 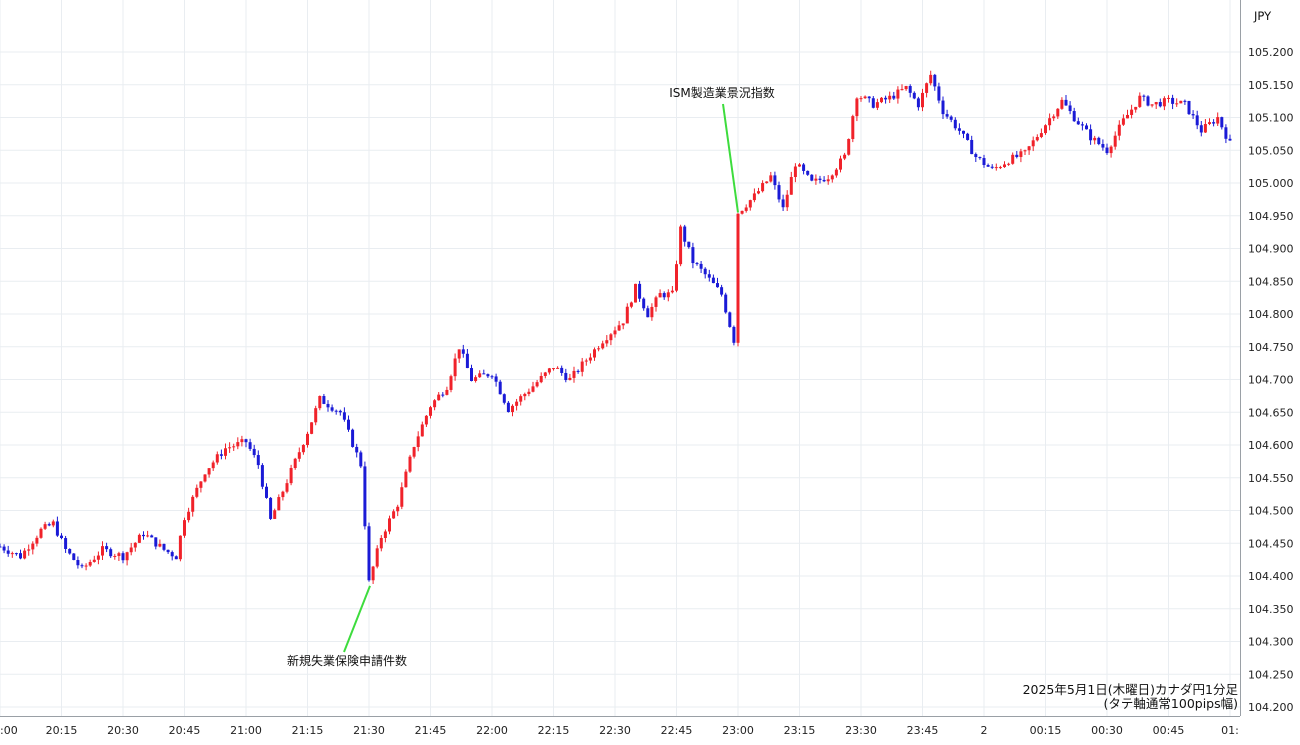 What do you see at coordinates (1107, 730) in the screenshot?
I see `x-tick-label: 00:30` at bounding box center [1107, 730].